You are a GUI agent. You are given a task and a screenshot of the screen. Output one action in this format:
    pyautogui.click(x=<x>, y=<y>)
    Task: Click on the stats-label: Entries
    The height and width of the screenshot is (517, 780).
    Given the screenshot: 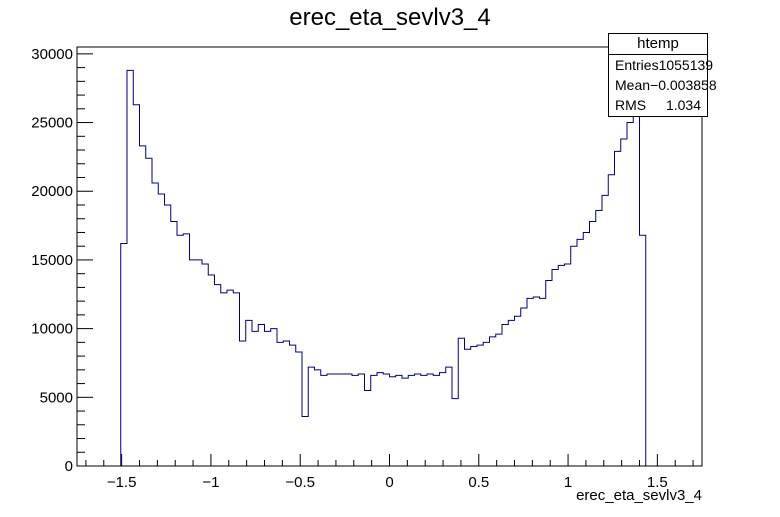 What is the action you would take?
    pyautogui.click(x=637, y=65)
    